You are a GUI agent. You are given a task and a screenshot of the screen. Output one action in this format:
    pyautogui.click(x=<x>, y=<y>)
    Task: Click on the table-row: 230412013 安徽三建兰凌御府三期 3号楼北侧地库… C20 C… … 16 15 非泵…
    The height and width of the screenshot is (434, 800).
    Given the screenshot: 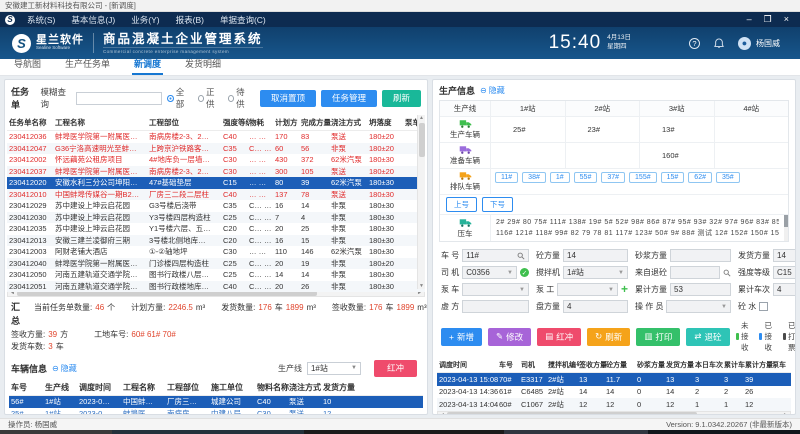 What is the action you would take?
    pyautogui.click(x=216, y=240)
    